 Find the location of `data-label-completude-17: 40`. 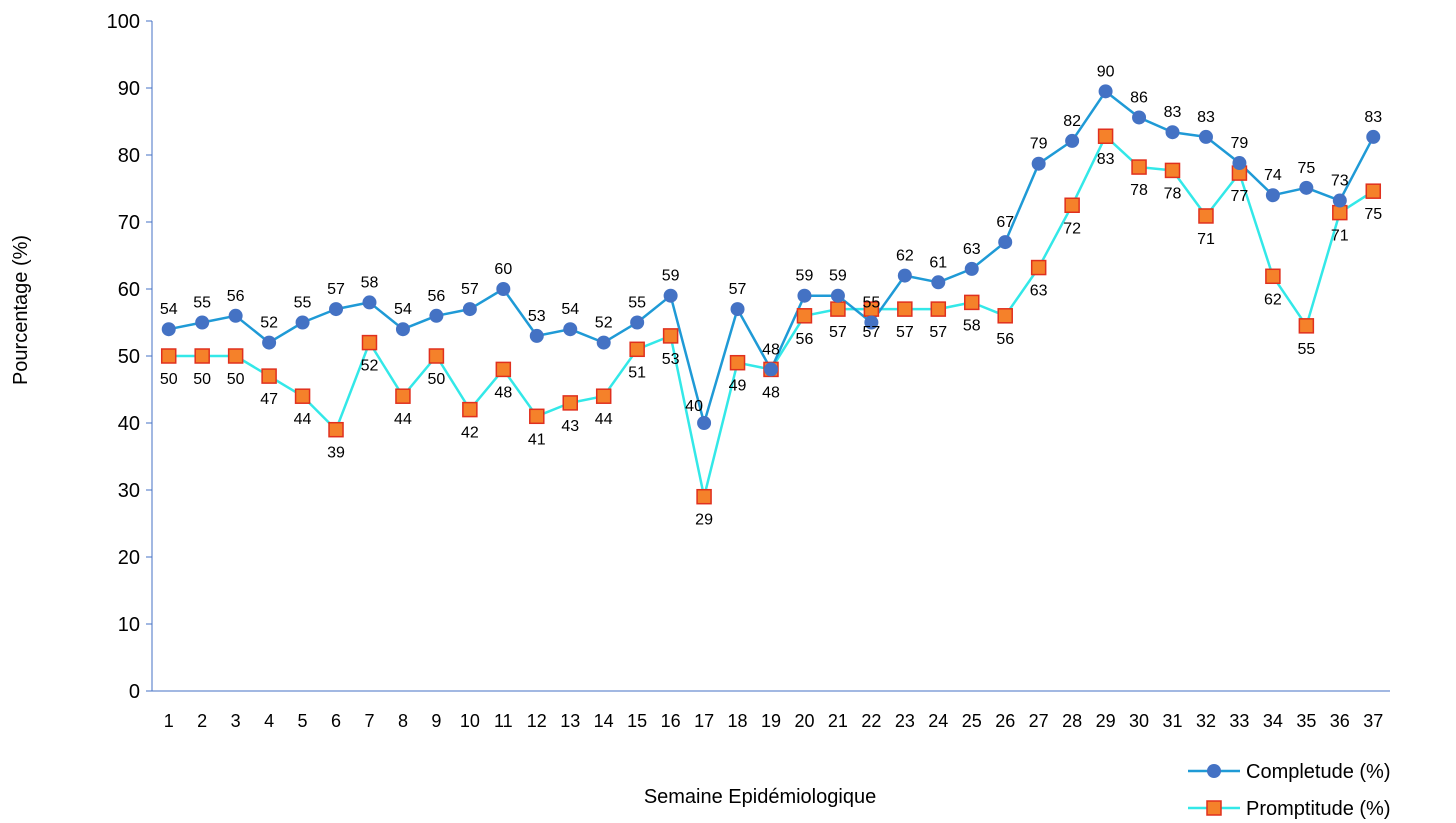

data-label-completude-17: 40 is located at coordinates (694, 406).